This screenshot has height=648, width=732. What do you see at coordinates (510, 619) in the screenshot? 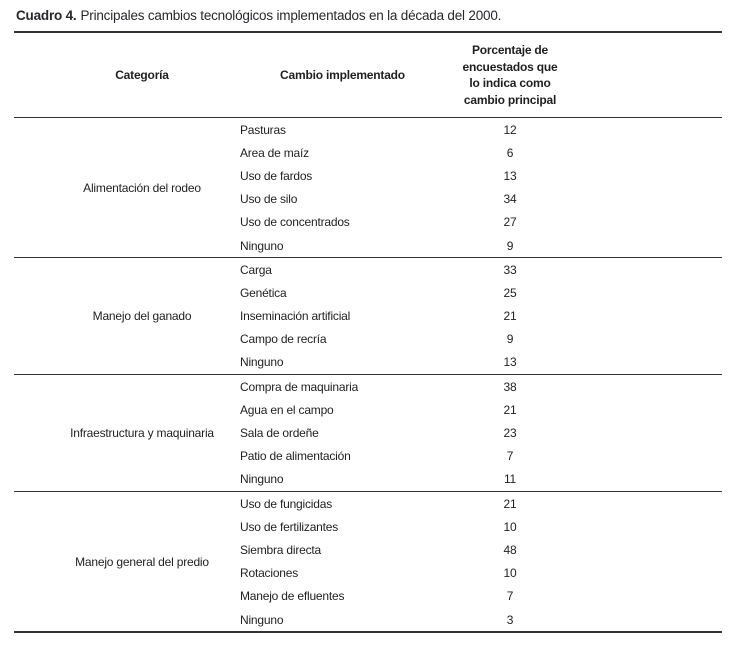
I see `percentage-cell: 3` at bounding box center [510, 619].